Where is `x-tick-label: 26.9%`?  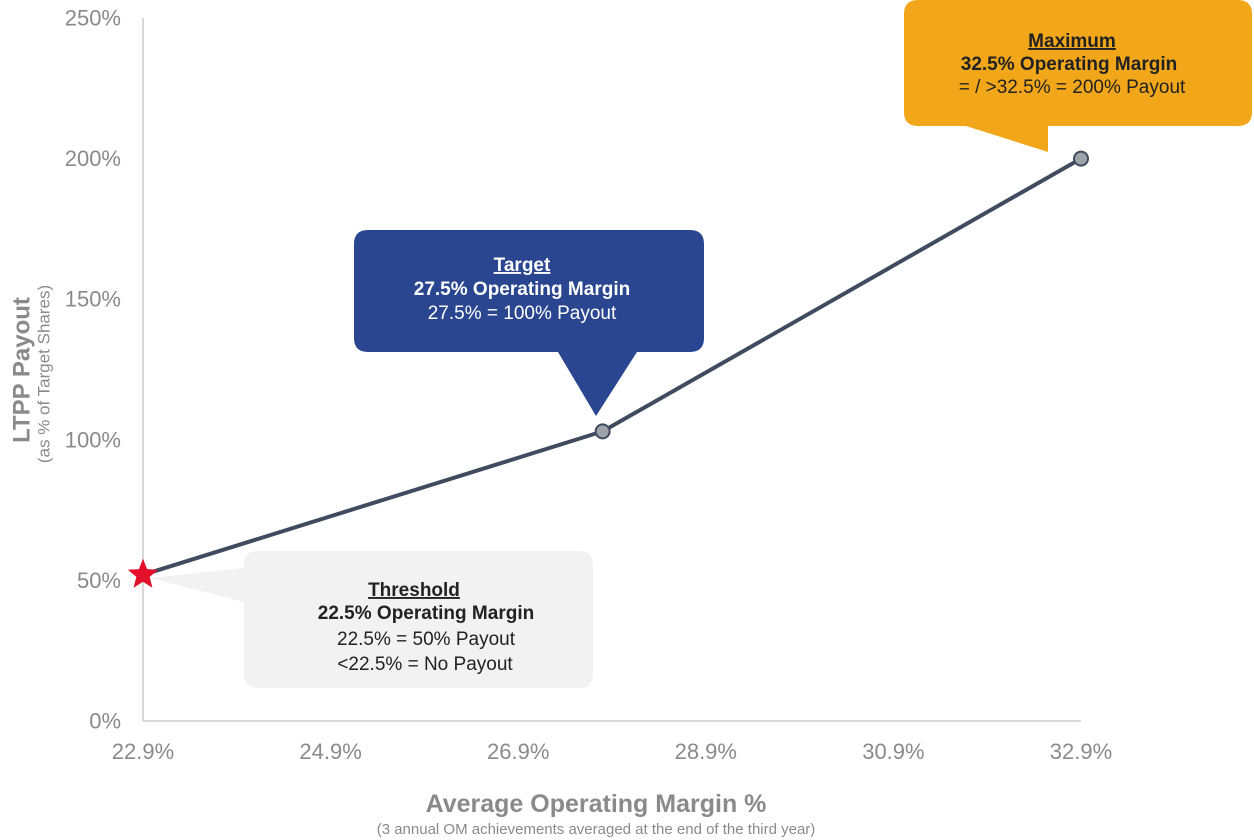 x-tick-label: 26.9% is located at coordinates (518, 751).